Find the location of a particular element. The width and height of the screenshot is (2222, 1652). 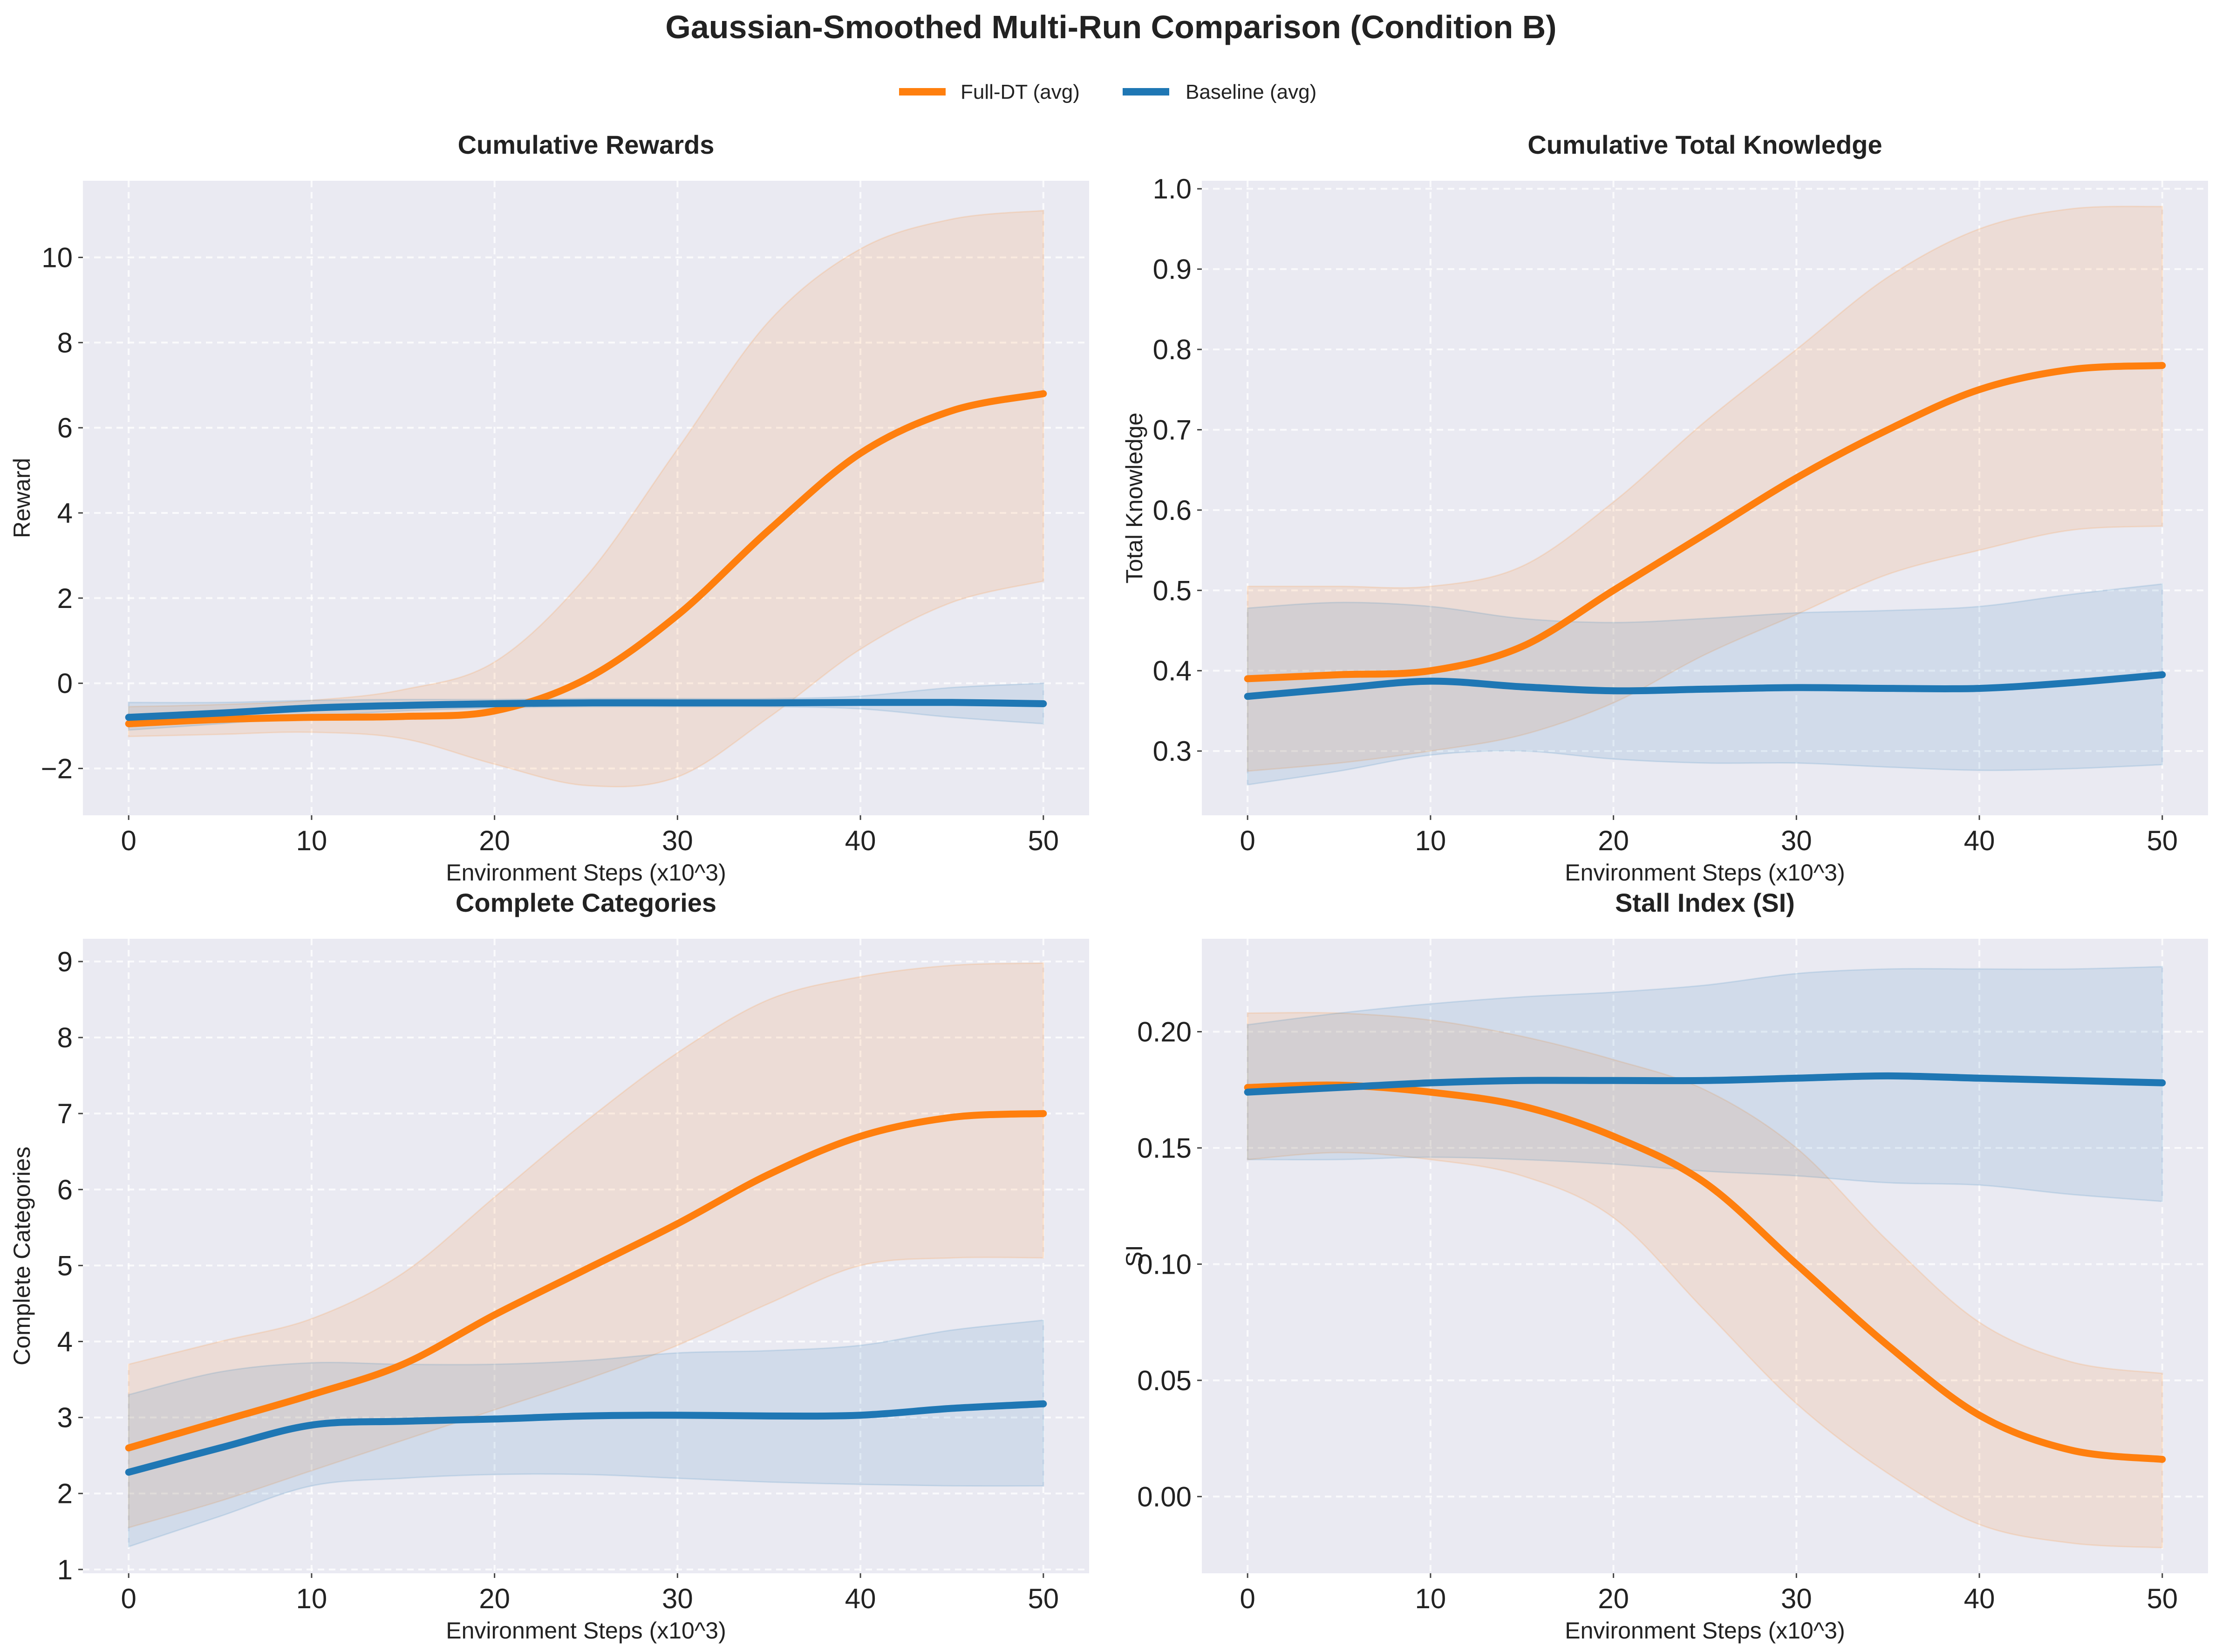

y-tick-label: 0.6 is located at coordinates (1172, 510).